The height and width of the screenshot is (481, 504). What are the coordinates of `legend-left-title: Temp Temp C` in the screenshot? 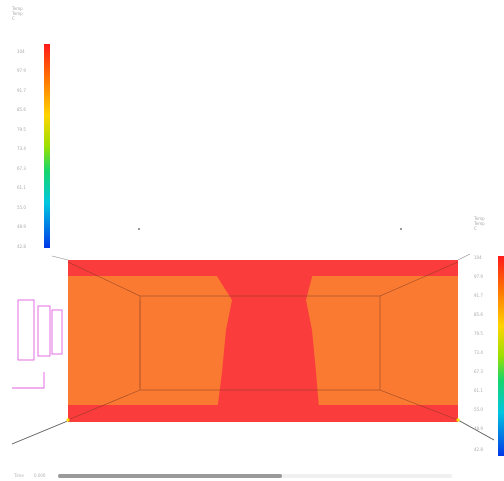 It's located at (17, 13).